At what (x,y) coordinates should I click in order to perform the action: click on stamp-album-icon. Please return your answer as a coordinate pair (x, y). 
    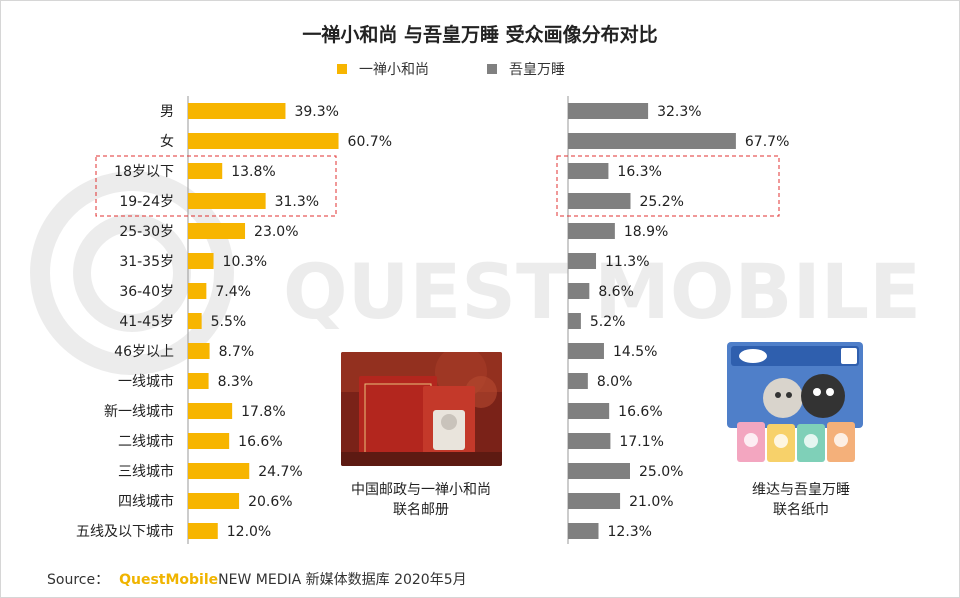
    Looking at the image, I should click on (421, 409).